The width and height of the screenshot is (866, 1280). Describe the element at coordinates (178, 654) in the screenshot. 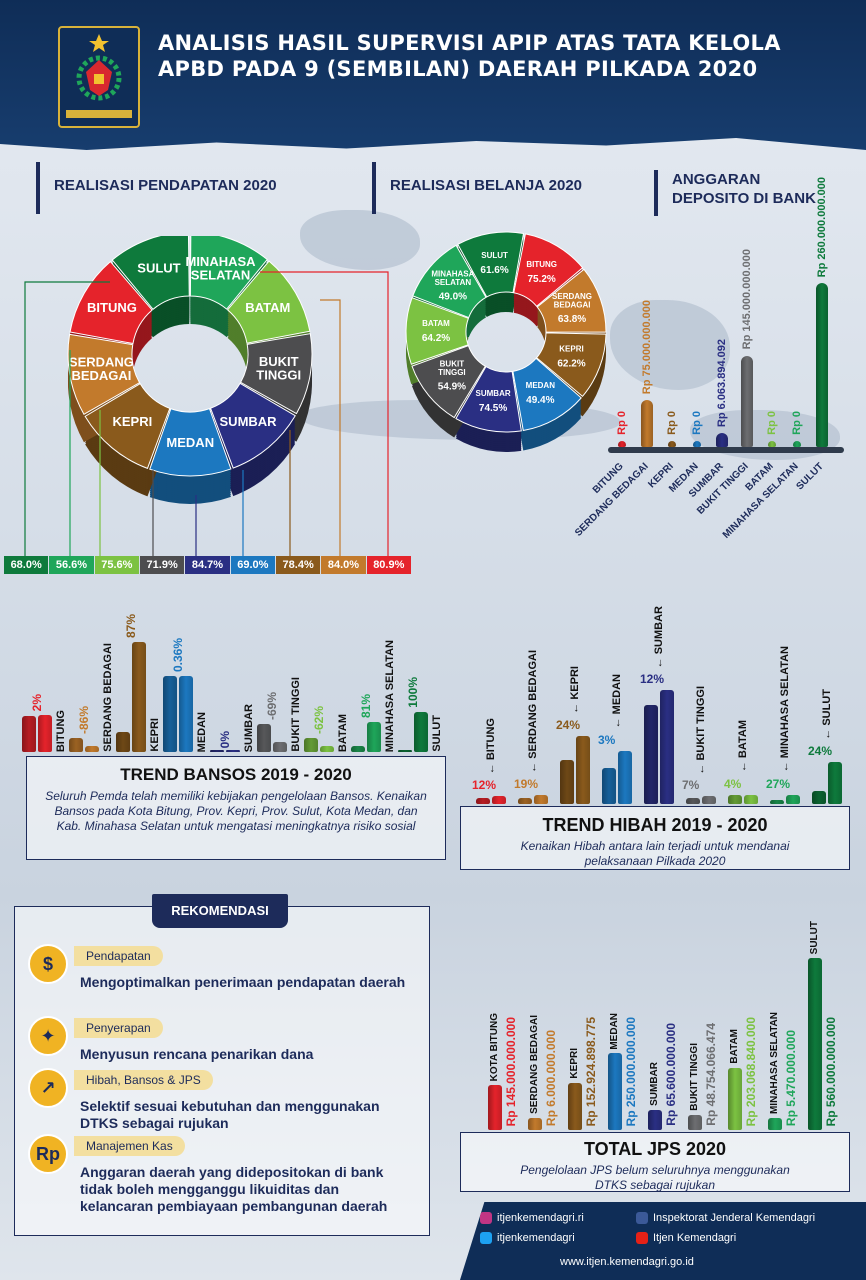

I see `bansos-percent-label: 0.36%` at that location.